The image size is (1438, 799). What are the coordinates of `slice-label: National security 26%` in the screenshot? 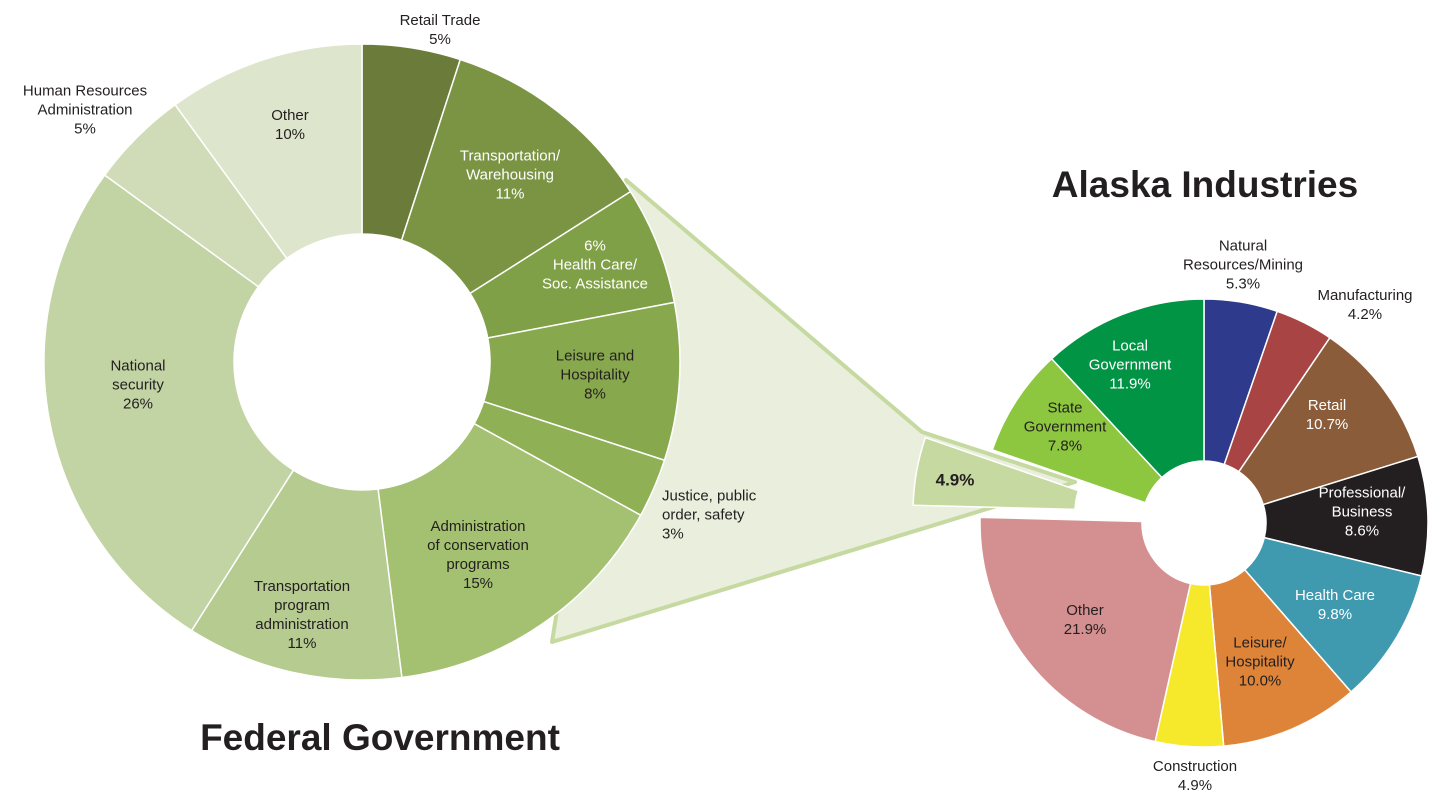 It's located at (137, 385).